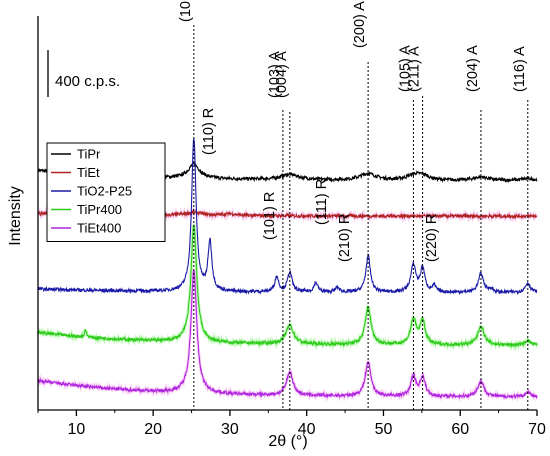 The image size is (550, 456). Describe the element at coordinates (415, 69) in the screenshot. I see `anatase-peak-label: (211) A` at that location.